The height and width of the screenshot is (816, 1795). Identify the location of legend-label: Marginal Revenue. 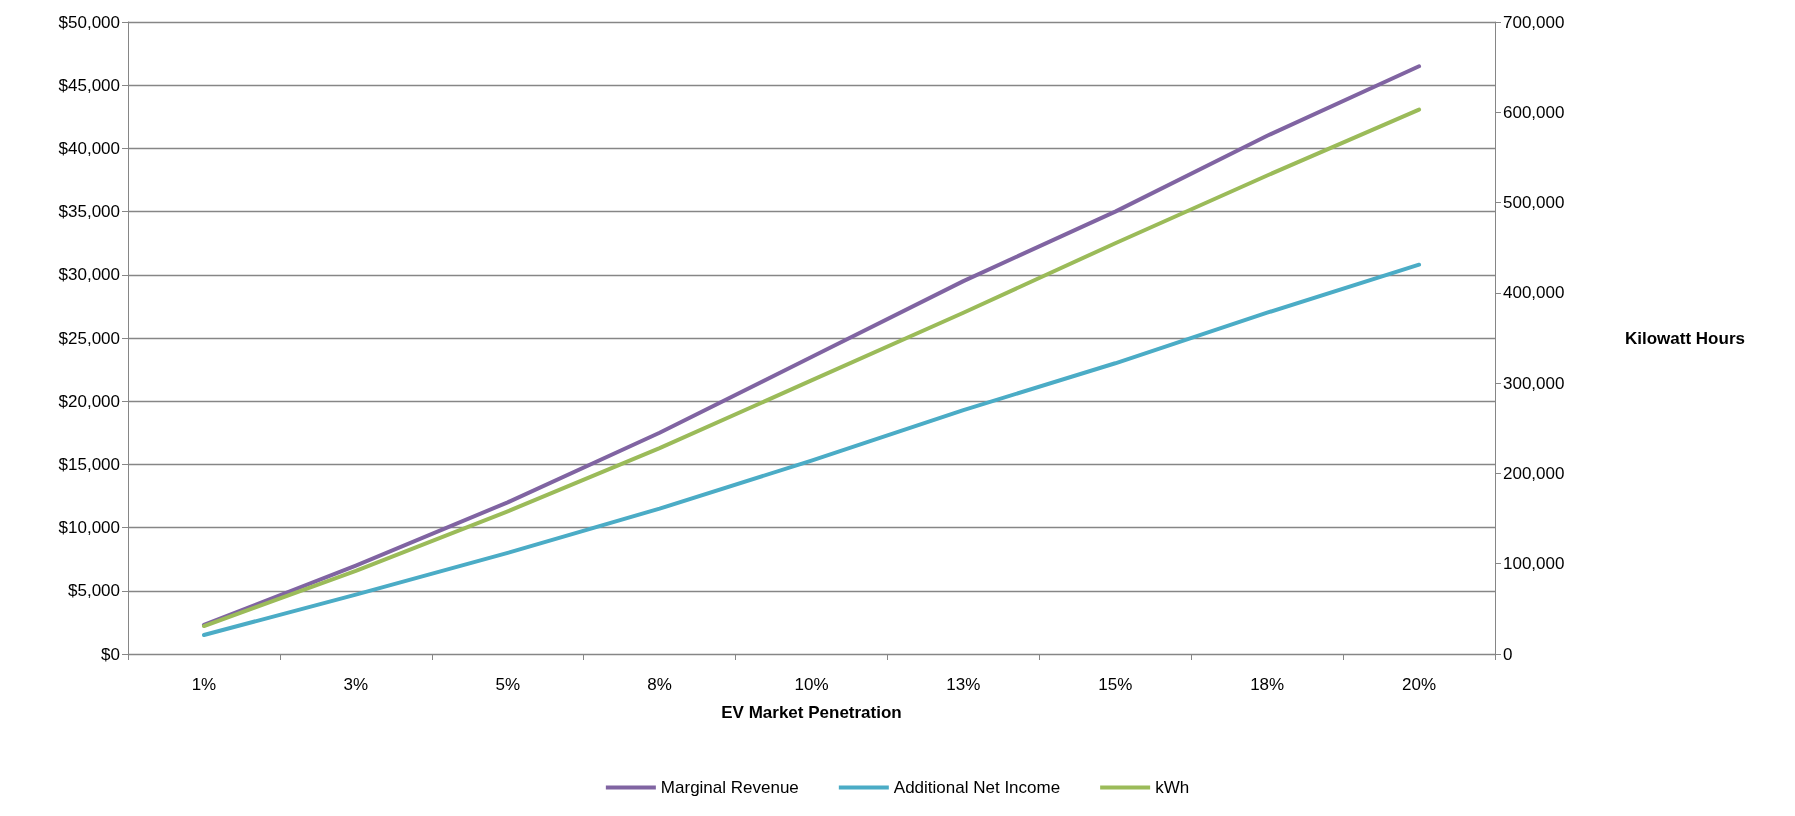
(729, 787).